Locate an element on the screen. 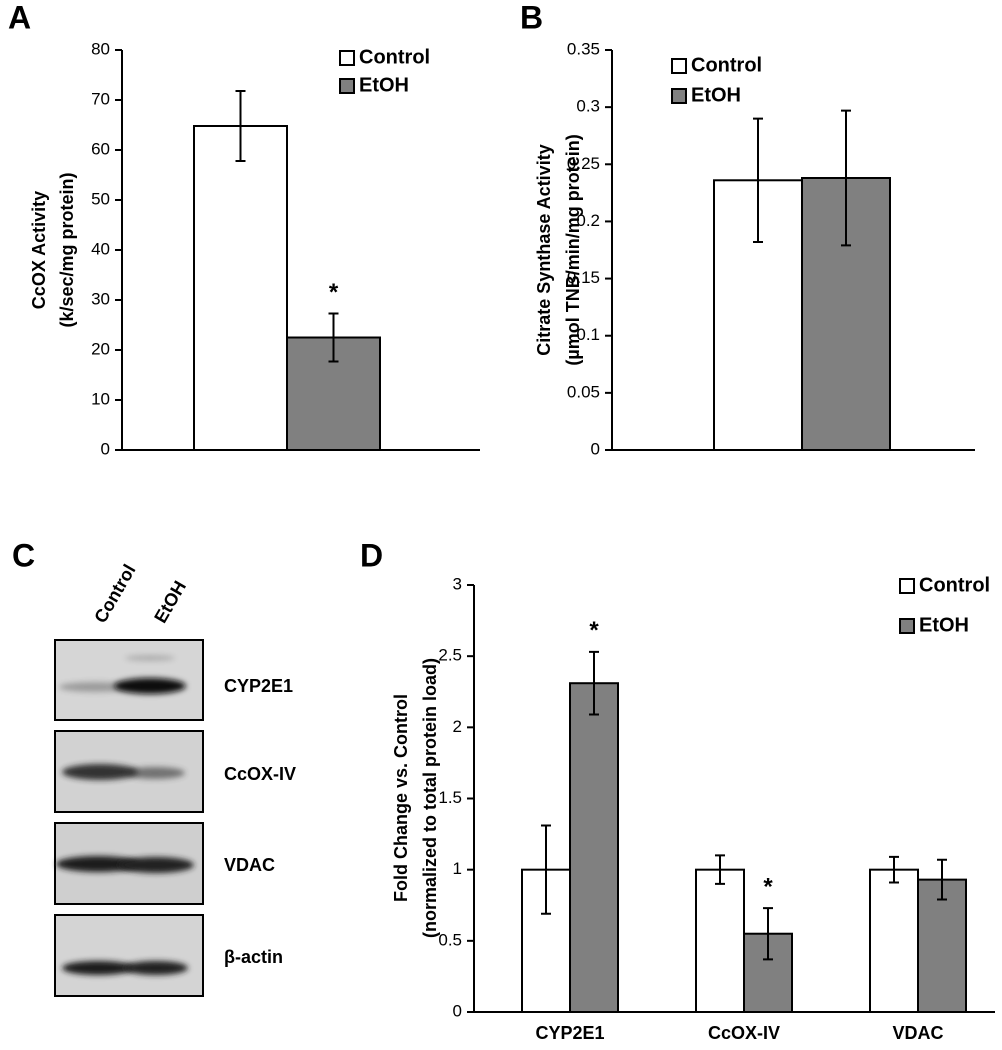 This screenshot has width=1002, height=1050. band-label: VDAC is located at coordinates (249, 865).